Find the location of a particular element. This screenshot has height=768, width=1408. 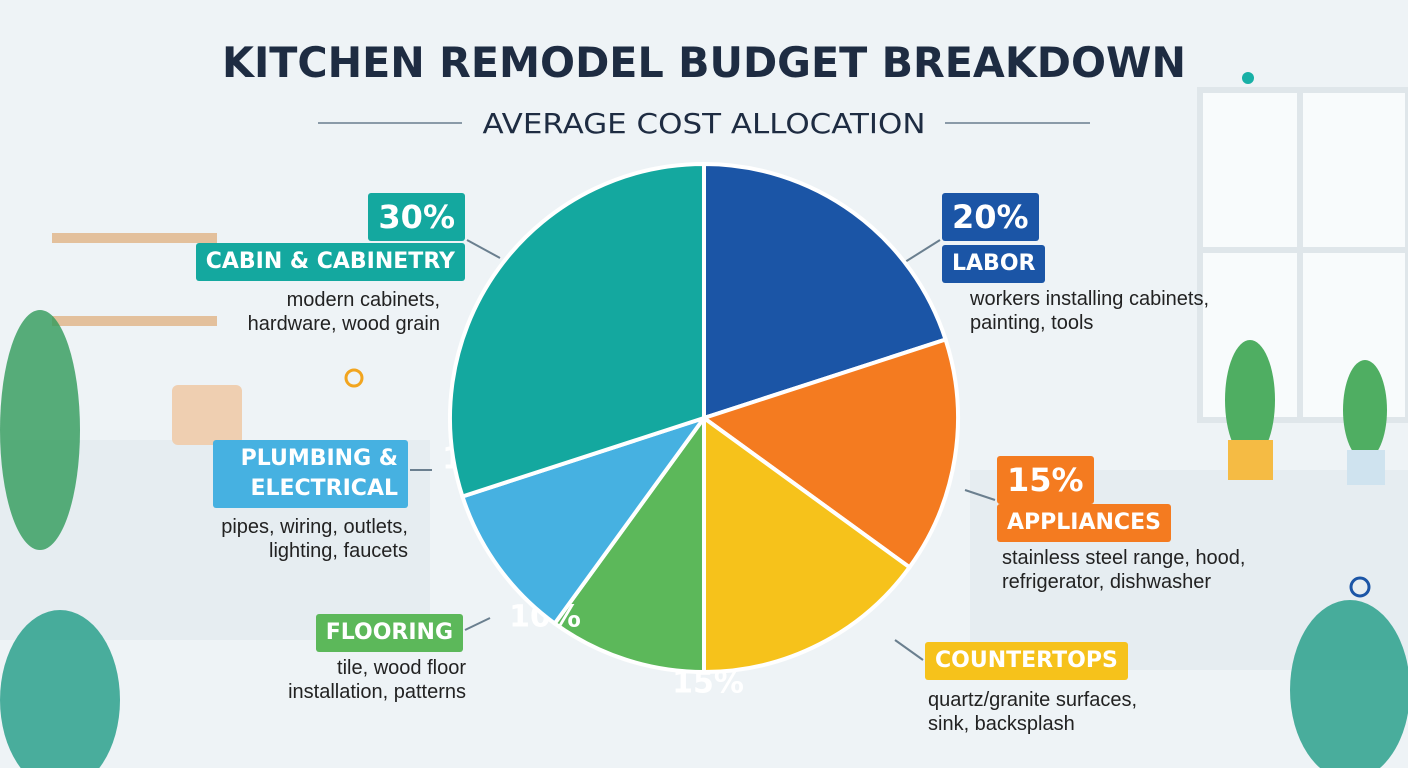

value-label: 20% is located at coordinates (990, 217).